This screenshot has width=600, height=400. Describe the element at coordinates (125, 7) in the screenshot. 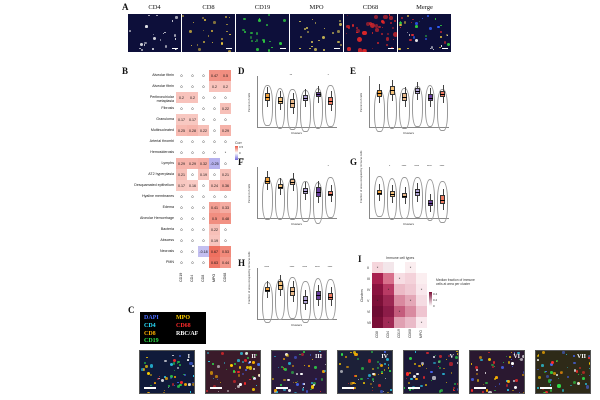

I see `panel-a-letter: A` at that location.